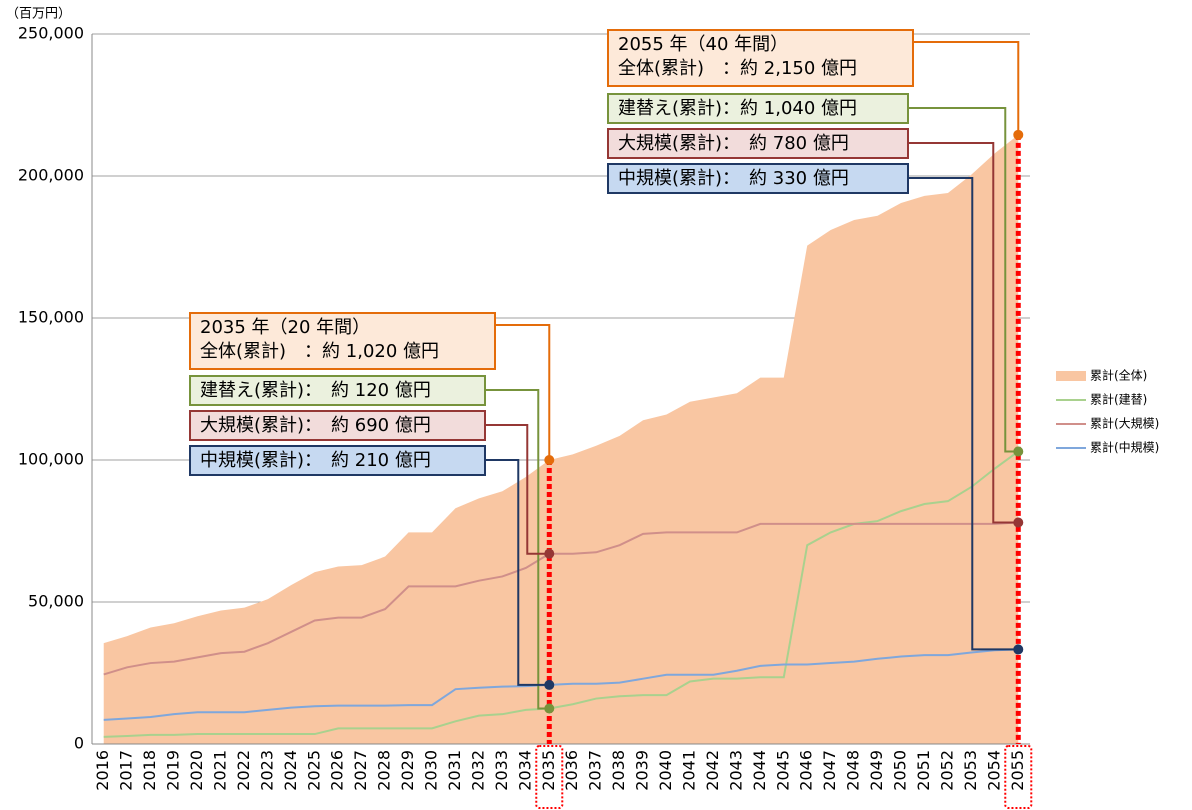 The height and width of the screenshot is (810, 1192). Describe the element at coordinates (431, 770) in the screenshot. I see `x-tick-label: 2030` at that location.